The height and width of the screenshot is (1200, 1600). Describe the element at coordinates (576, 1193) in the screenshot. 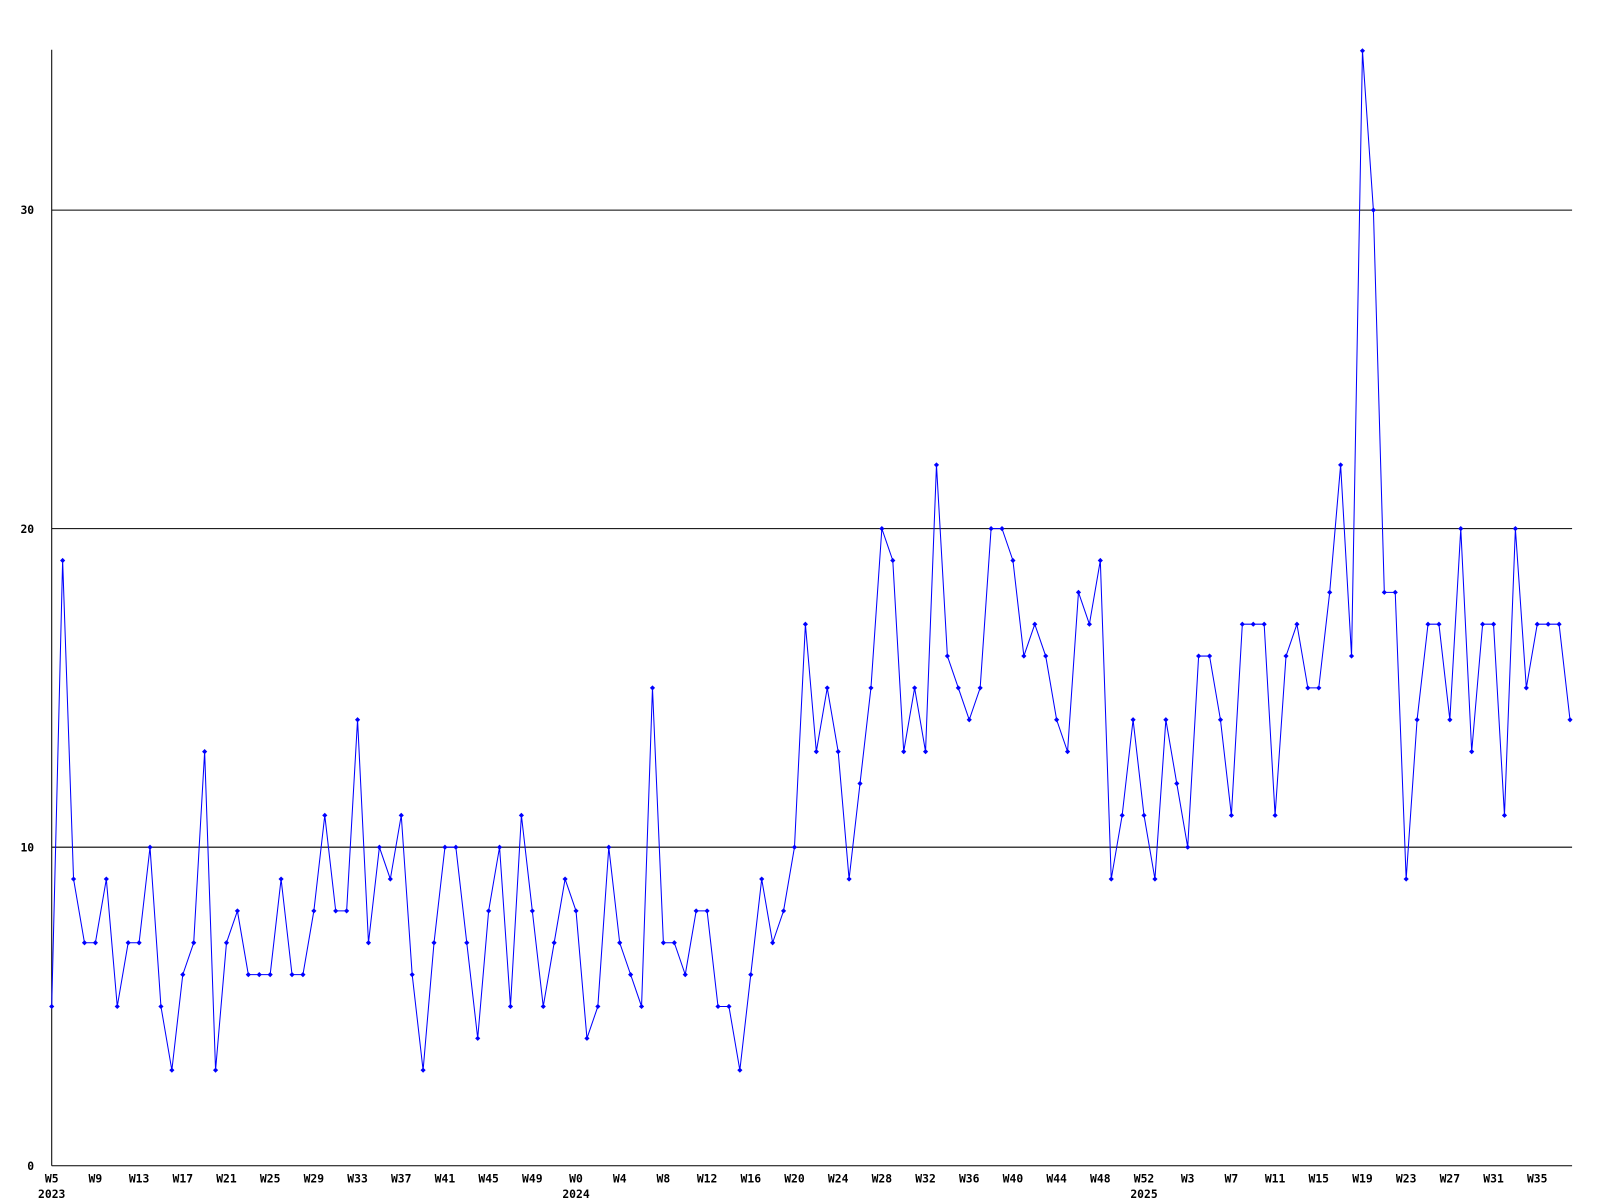

I see `x-year-label: 2024` at that location.